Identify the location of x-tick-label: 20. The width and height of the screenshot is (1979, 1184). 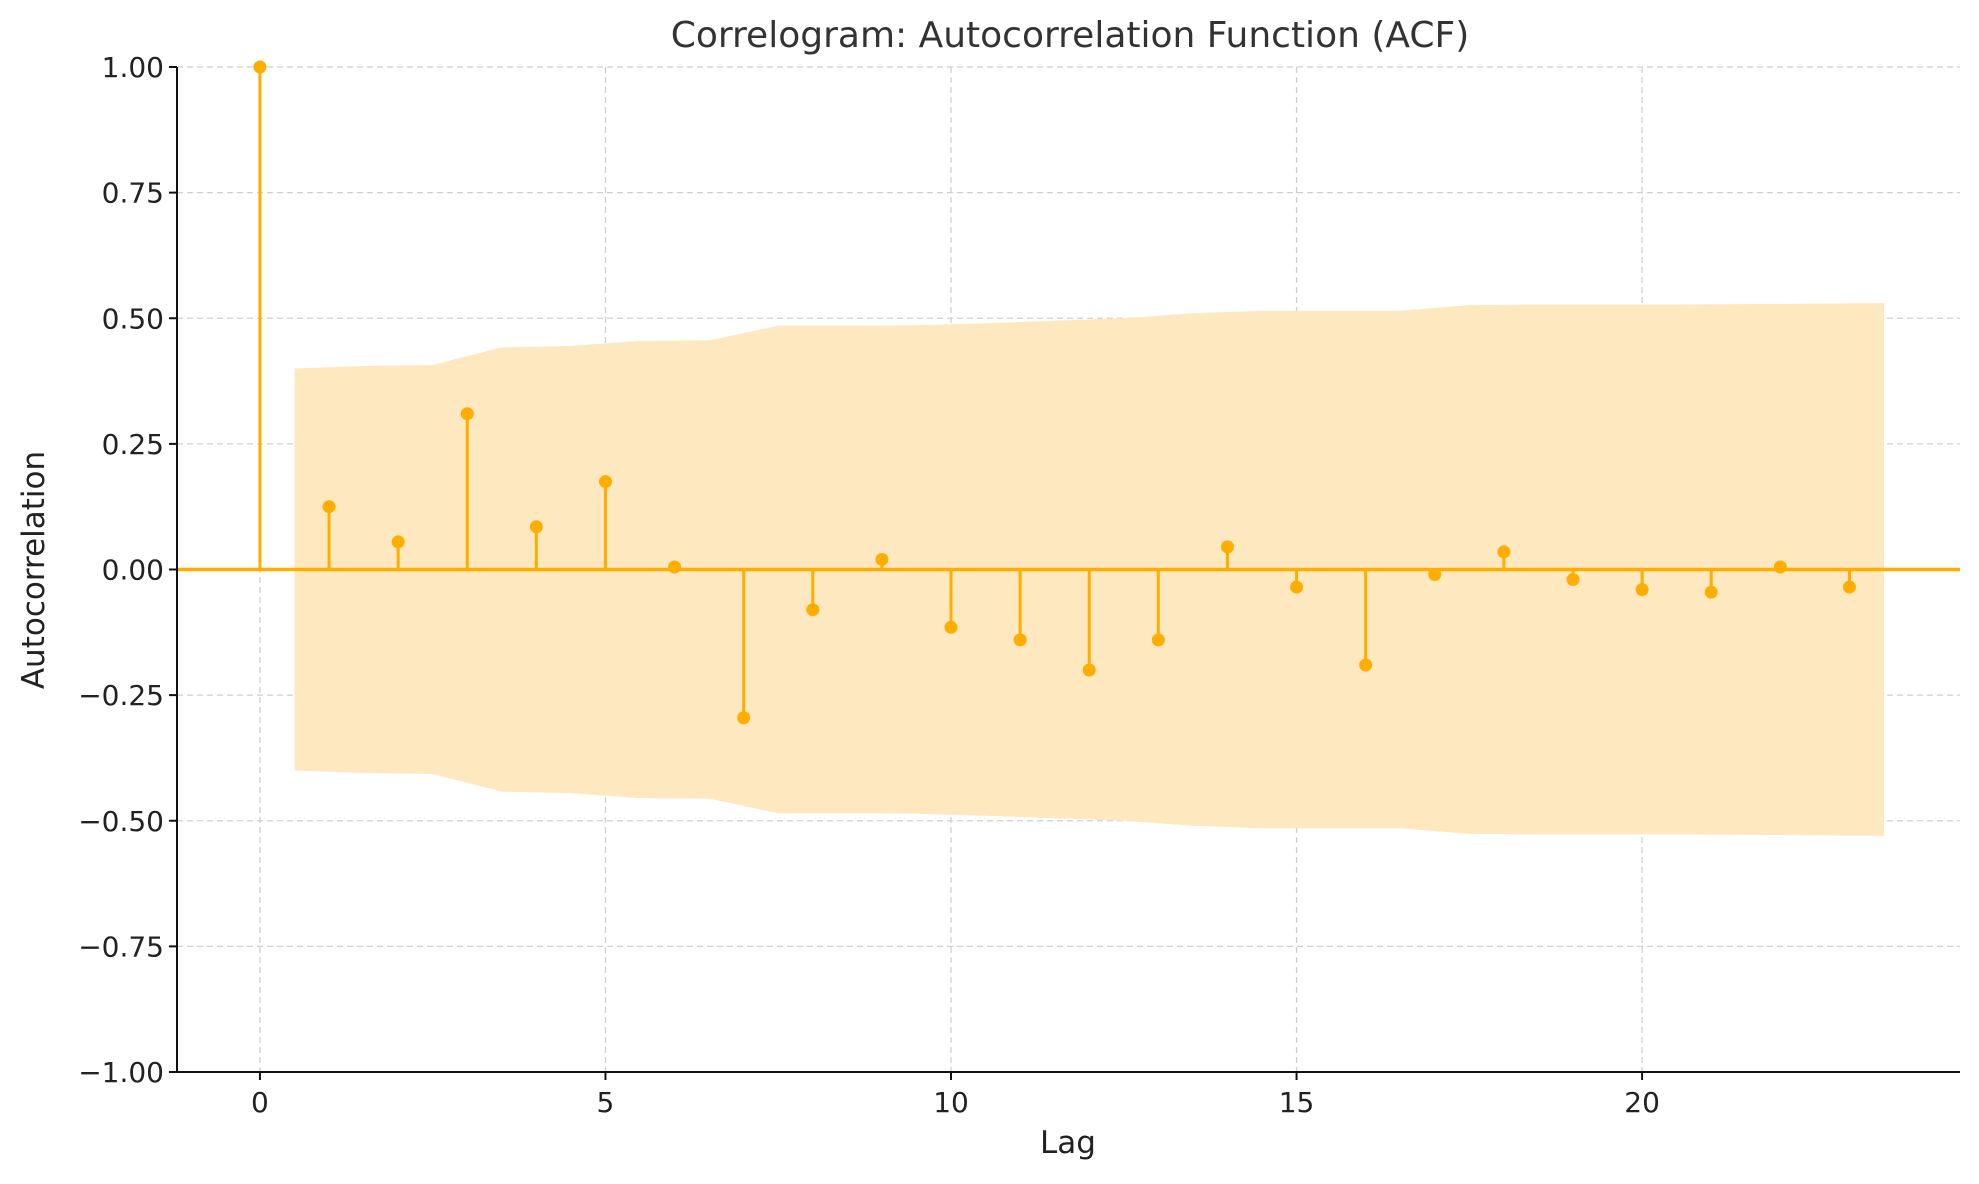
(1642, 1102).